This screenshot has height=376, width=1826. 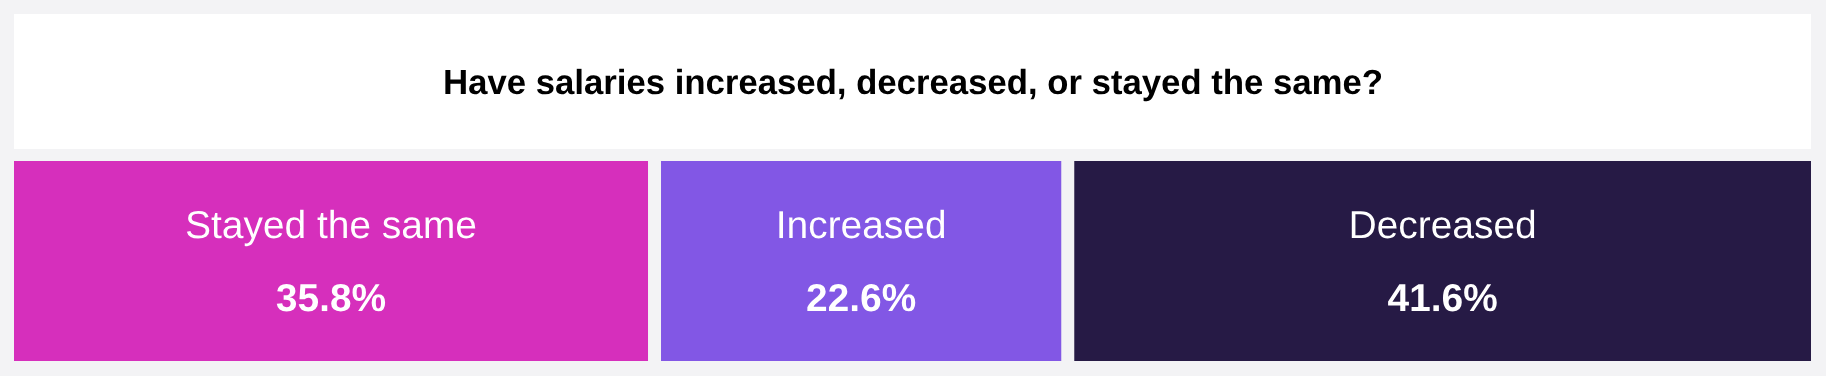 I want to click on category-label: Decreased, so click(x=1443, y=224).